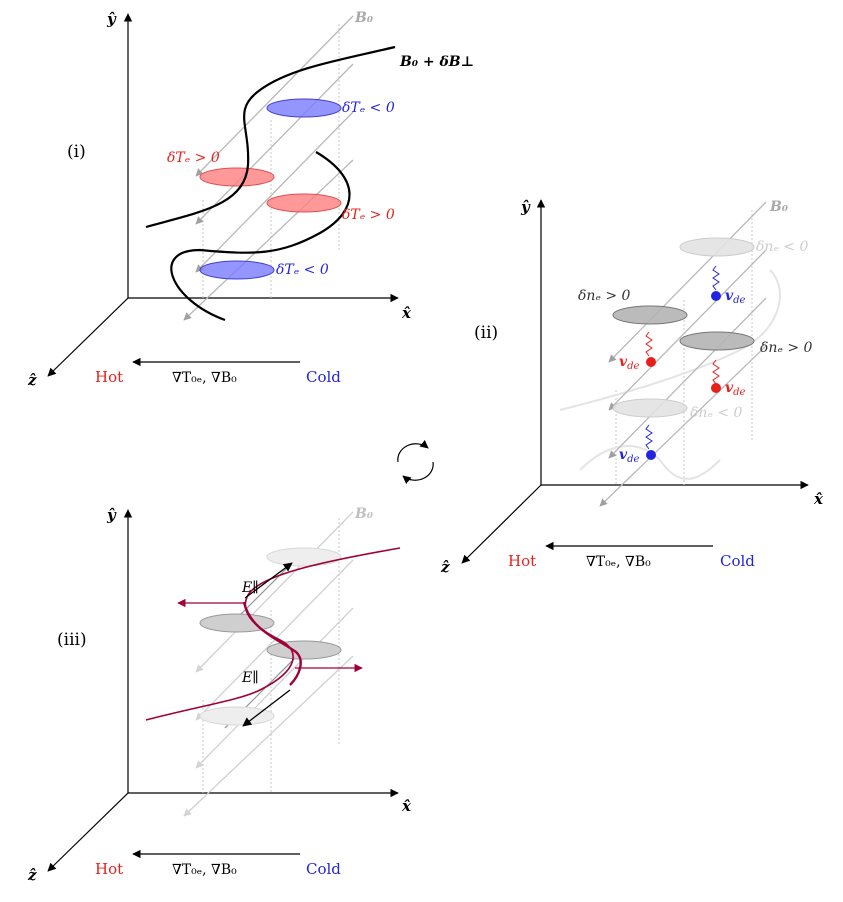 The width and height of the screenshot is (843, 902). What do you see at coordinates (778, 207) in the screenshot?
I see `field-label-ii: B₀` at bounding box center [778, 207].